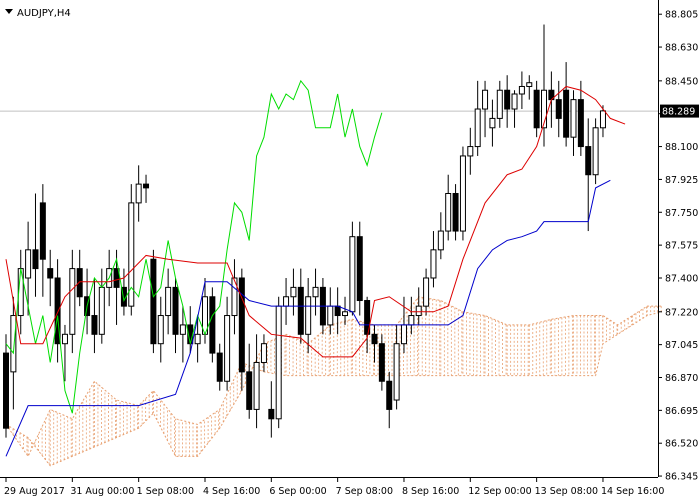  I want to click on dropdown-triangle-icon, so click(9, 11).